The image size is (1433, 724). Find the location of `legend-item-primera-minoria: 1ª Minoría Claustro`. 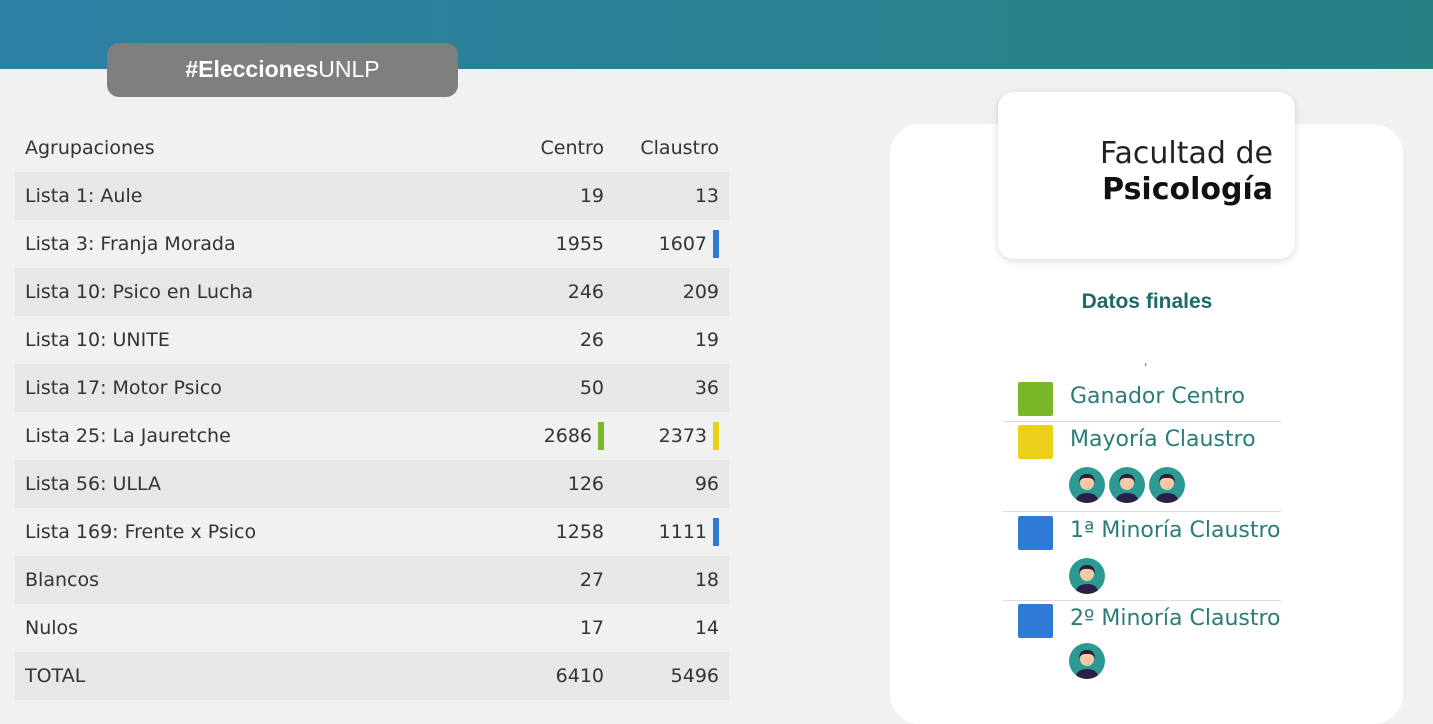

legend-item-primera-minoria: 1ª Minoría Claustro is located at coordinates (1142, 556).